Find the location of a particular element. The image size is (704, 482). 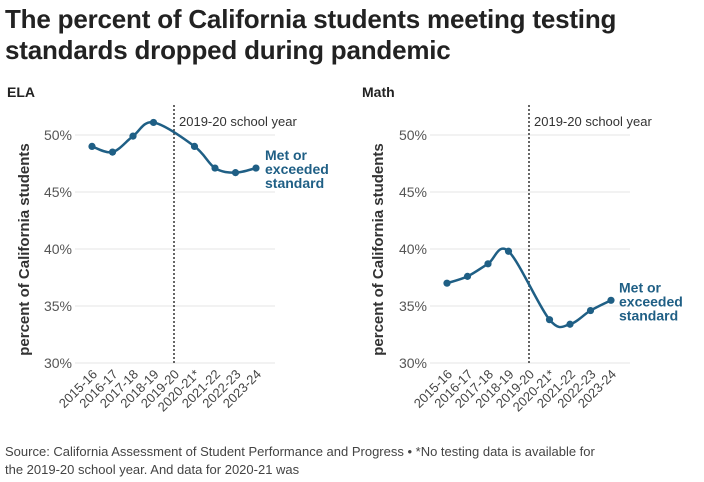

math-data-point-2020-21* is located at coordinates (549, 320).